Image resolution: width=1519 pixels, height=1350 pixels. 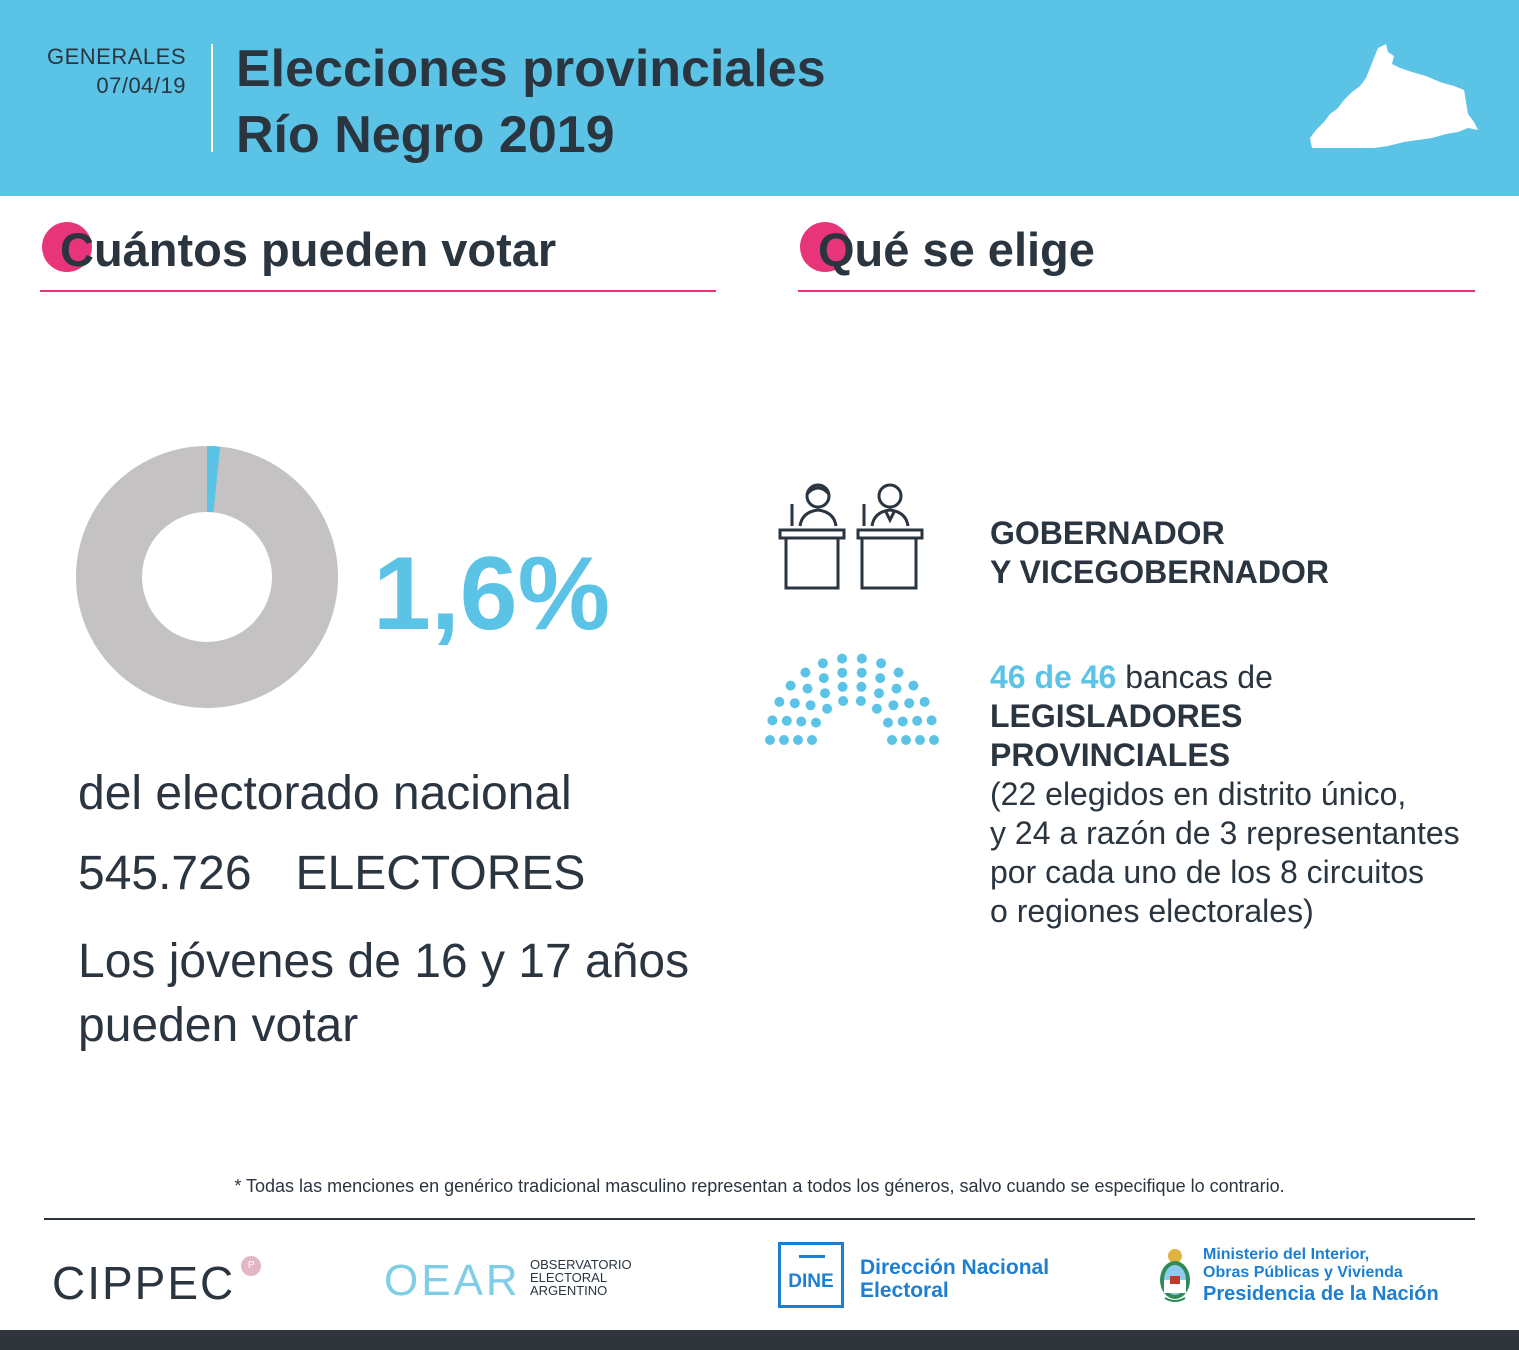 What do you see at coordinates (1207, 872) in the screenshot?
I see `detail-line3: por cada uno de los 8 circuitos` at bounding box center [1207, 872].